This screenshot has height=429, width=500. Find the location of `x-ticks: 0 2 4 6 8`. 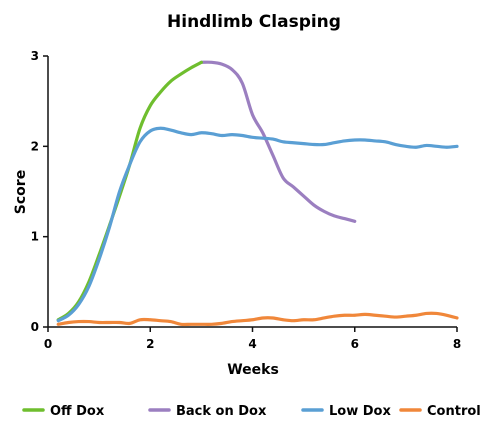

x-ticks: 0 2 4 6 8 is located at coordinates (252, 339).